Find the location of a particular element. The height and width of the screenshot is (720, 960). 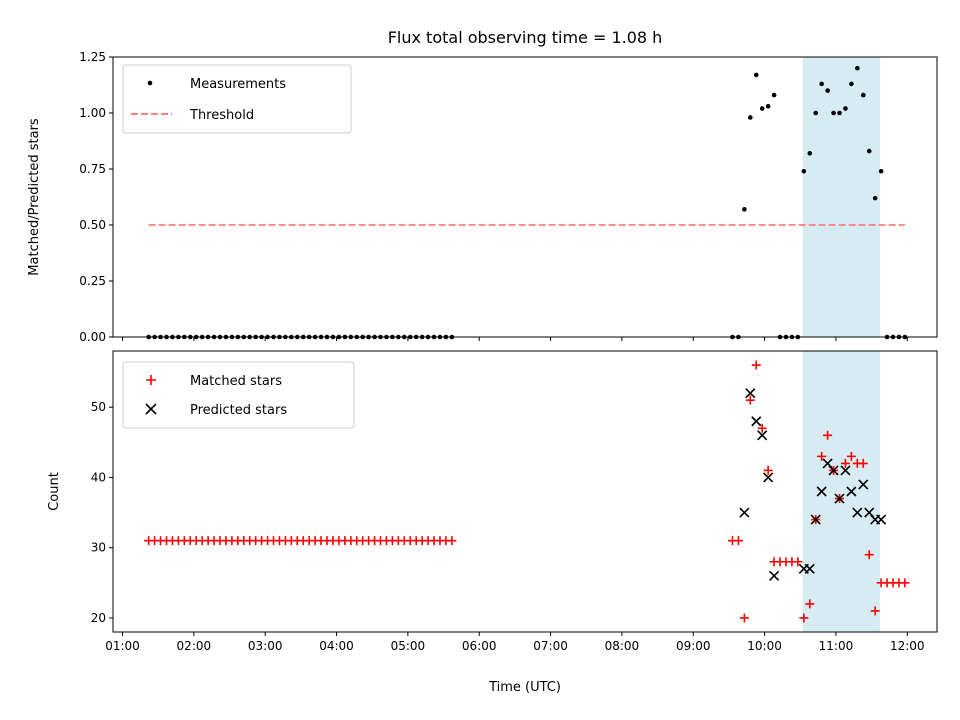

legend-x-glyph is located at coordinates (151, 409).